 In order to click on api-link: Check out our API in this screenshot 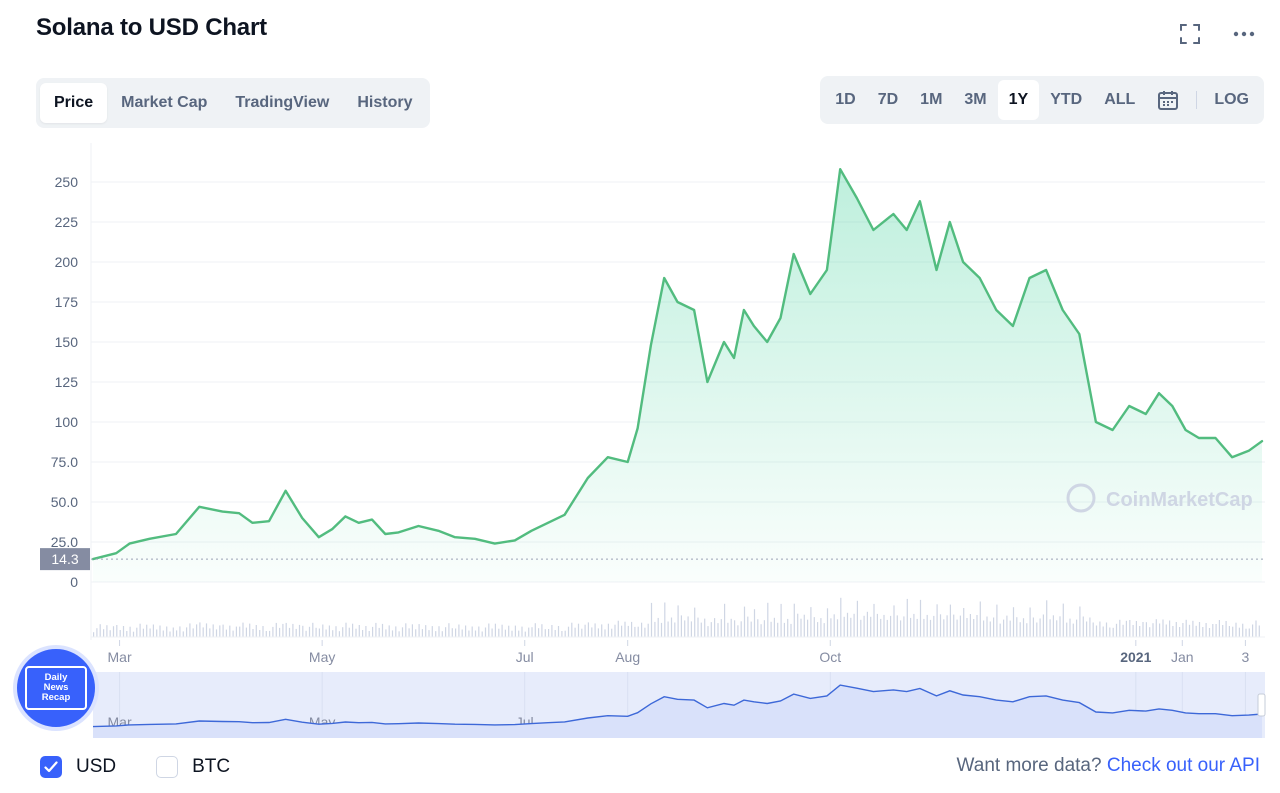, I will do `click(1183, 765)`.